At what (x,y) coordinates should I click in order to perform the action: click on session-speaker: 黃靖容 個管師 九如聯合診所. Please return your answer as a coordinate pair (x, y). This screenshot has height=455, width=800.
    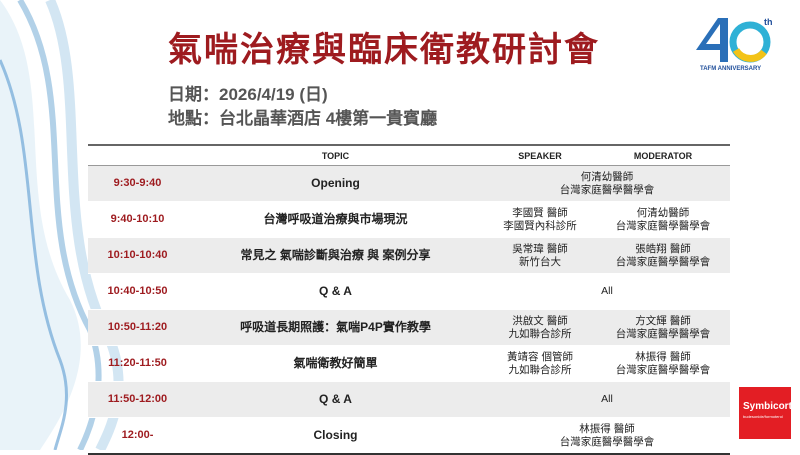
    Looking at the image, I should click on (540, 363).